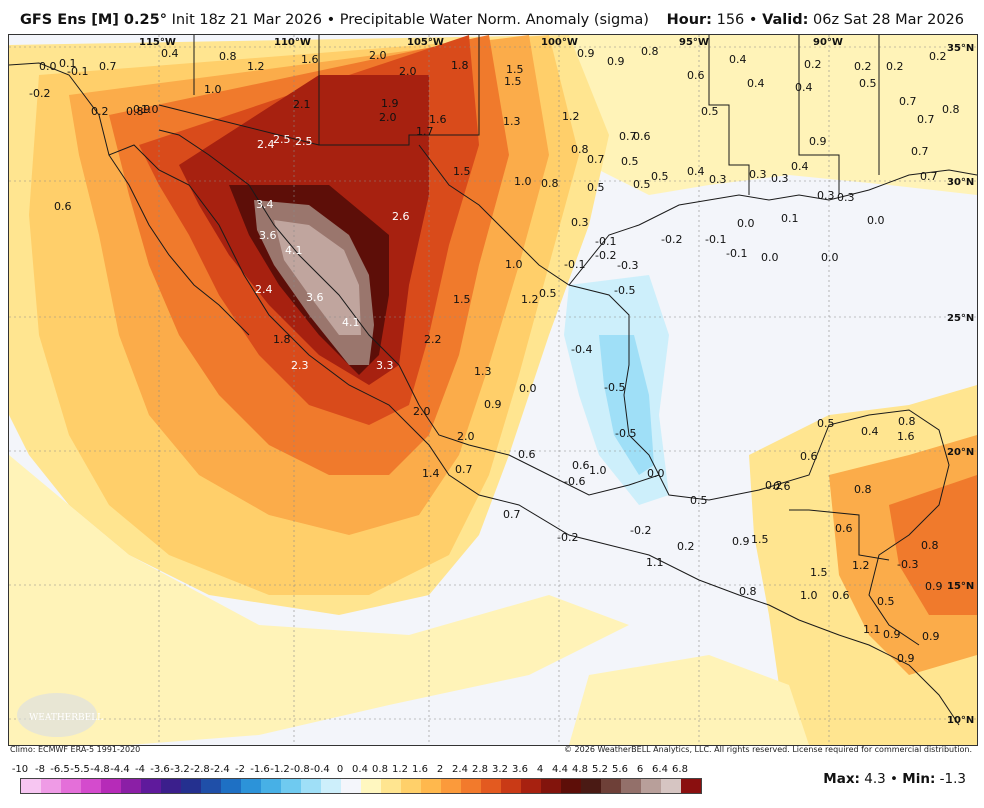 Image resolution: width=984 pixels, height=808 pixels. Describe the element at coordinates (246, 20) in the screenshot. I see `init-time: Init 18z 21 Mar 2026` at that location.